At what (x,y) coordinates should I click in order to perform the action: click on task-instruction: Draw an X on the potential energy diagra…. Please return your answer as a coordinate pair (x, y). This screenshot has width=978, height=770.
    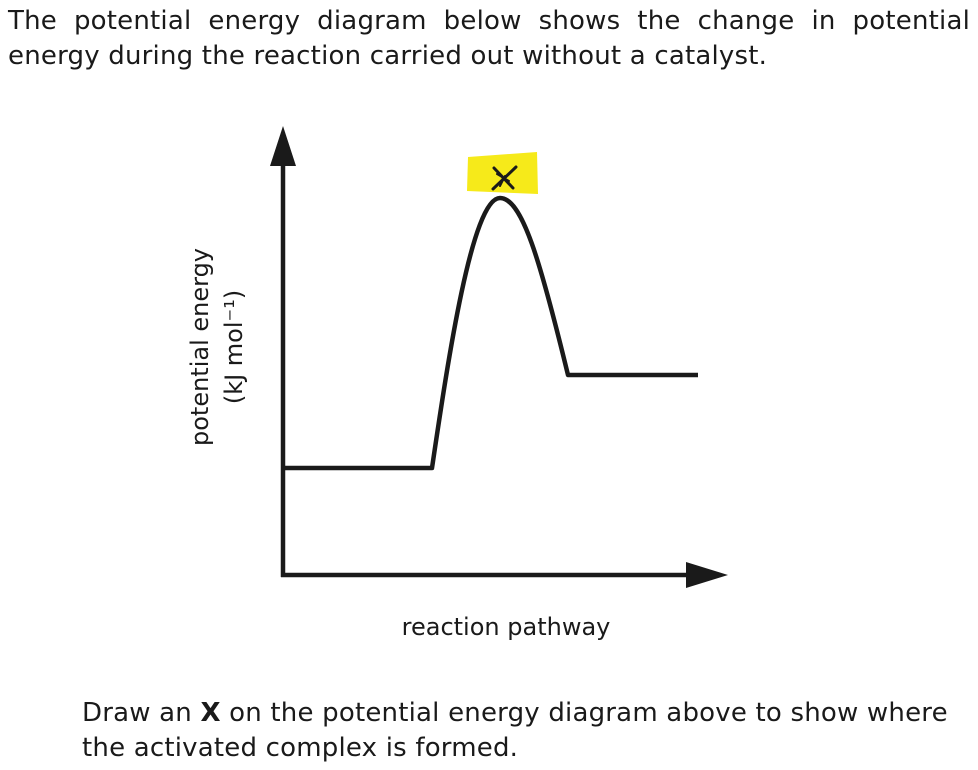
    Looking at the image, I should click on (526, 731).